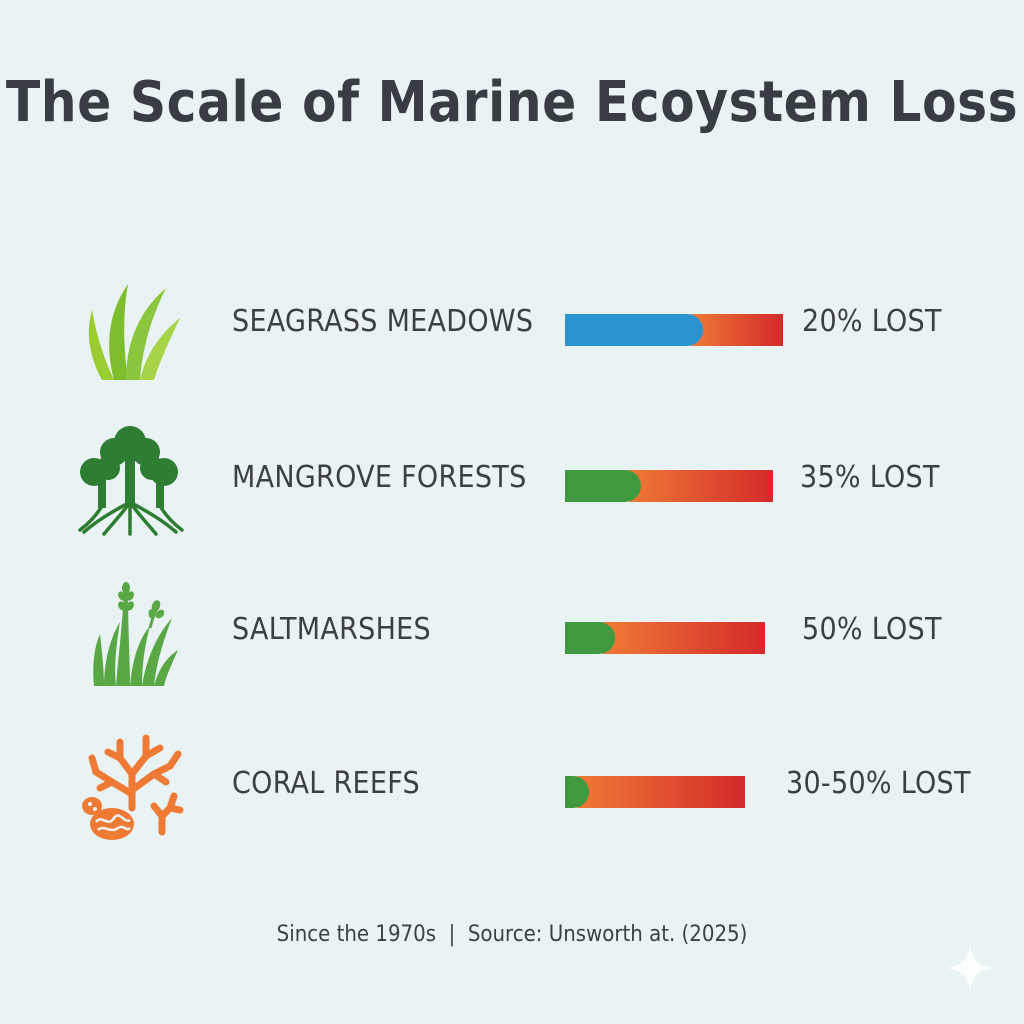  Describe the element at coordinates (878, 783) in the screenshot. I see `value-label: 30-50% LOST` at that location.